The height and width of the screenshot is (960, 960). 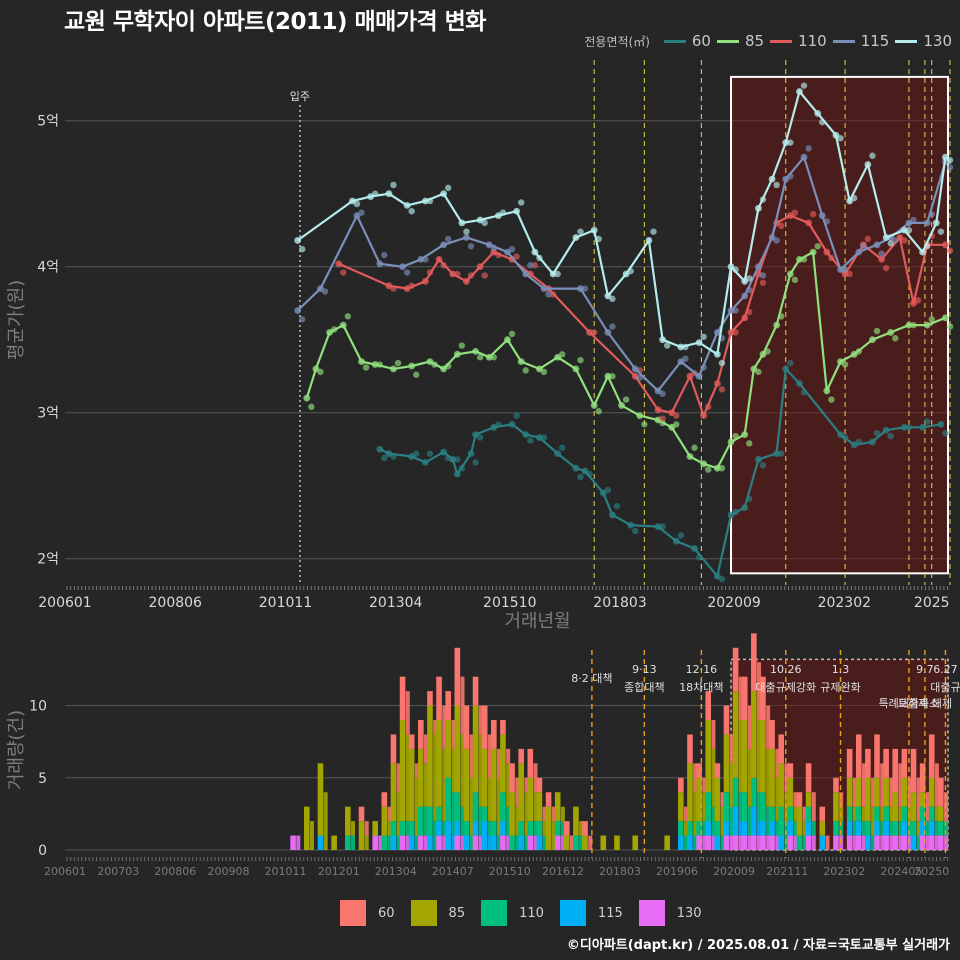 What do you see at coordinates (563, 871) in the screenshot?
I see `bar-x-tick-label: 201612` at bounding box center [563, 871].